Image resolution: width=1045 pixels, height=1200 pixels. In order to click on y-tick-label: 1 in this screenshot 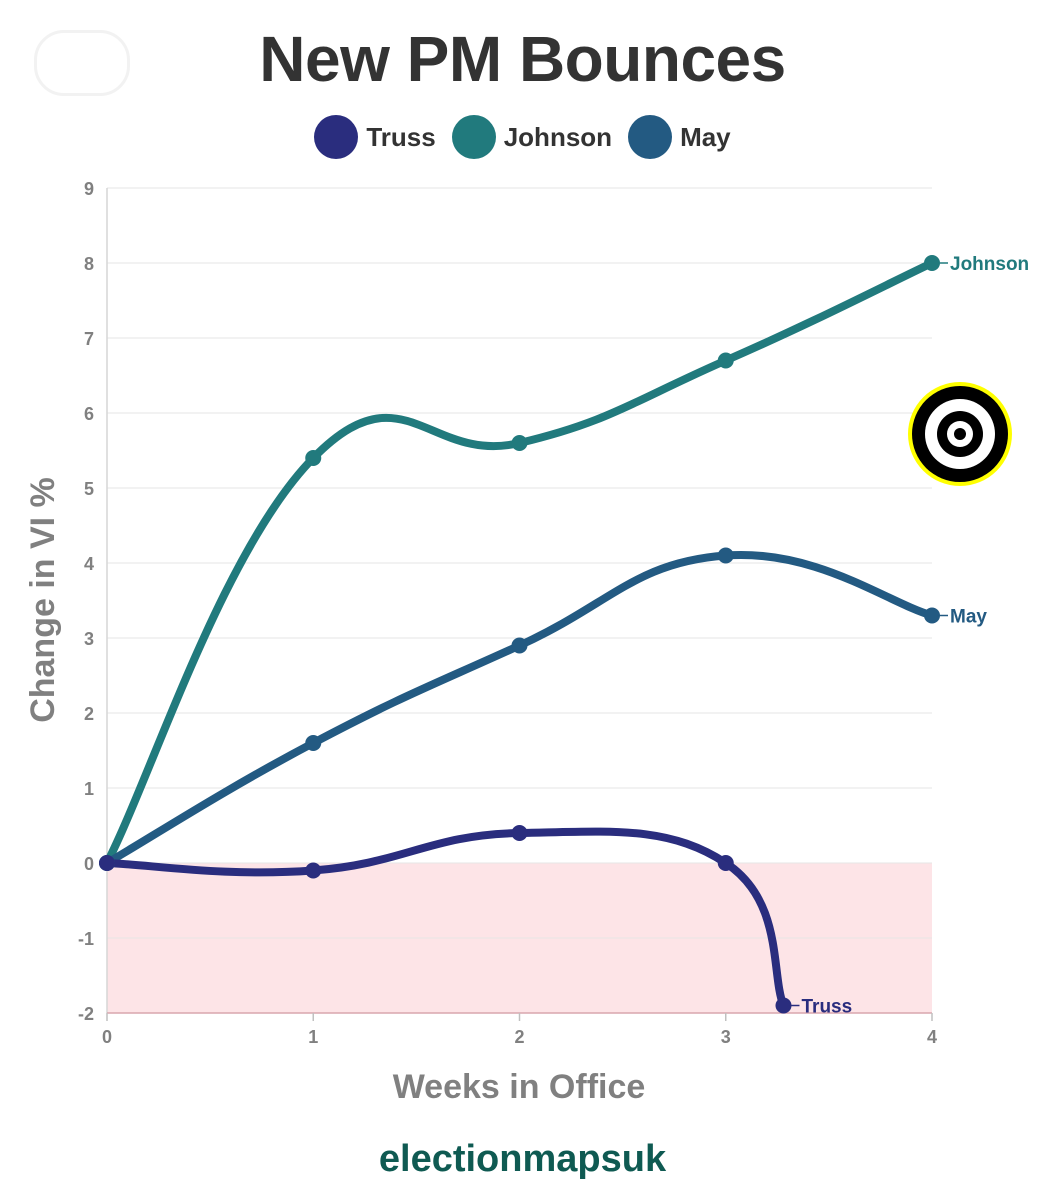, I will do `click(89, 789)`.